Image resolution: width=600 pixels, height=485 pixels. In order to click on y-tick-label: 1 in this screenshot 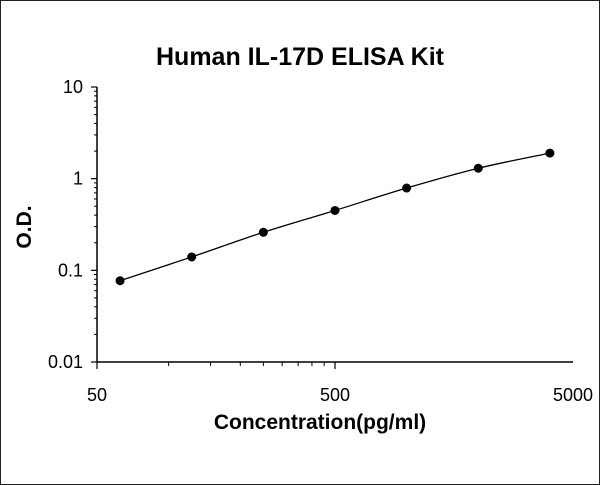, I will do `click(78, 179)`.